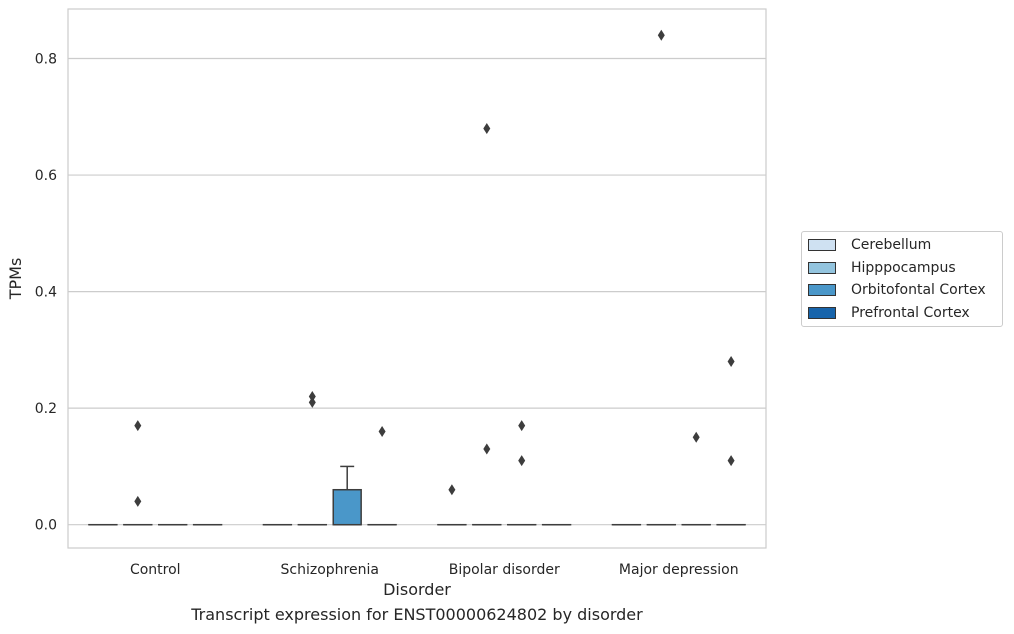  I want to click on x-tick-label: Control, so click(155, 570).